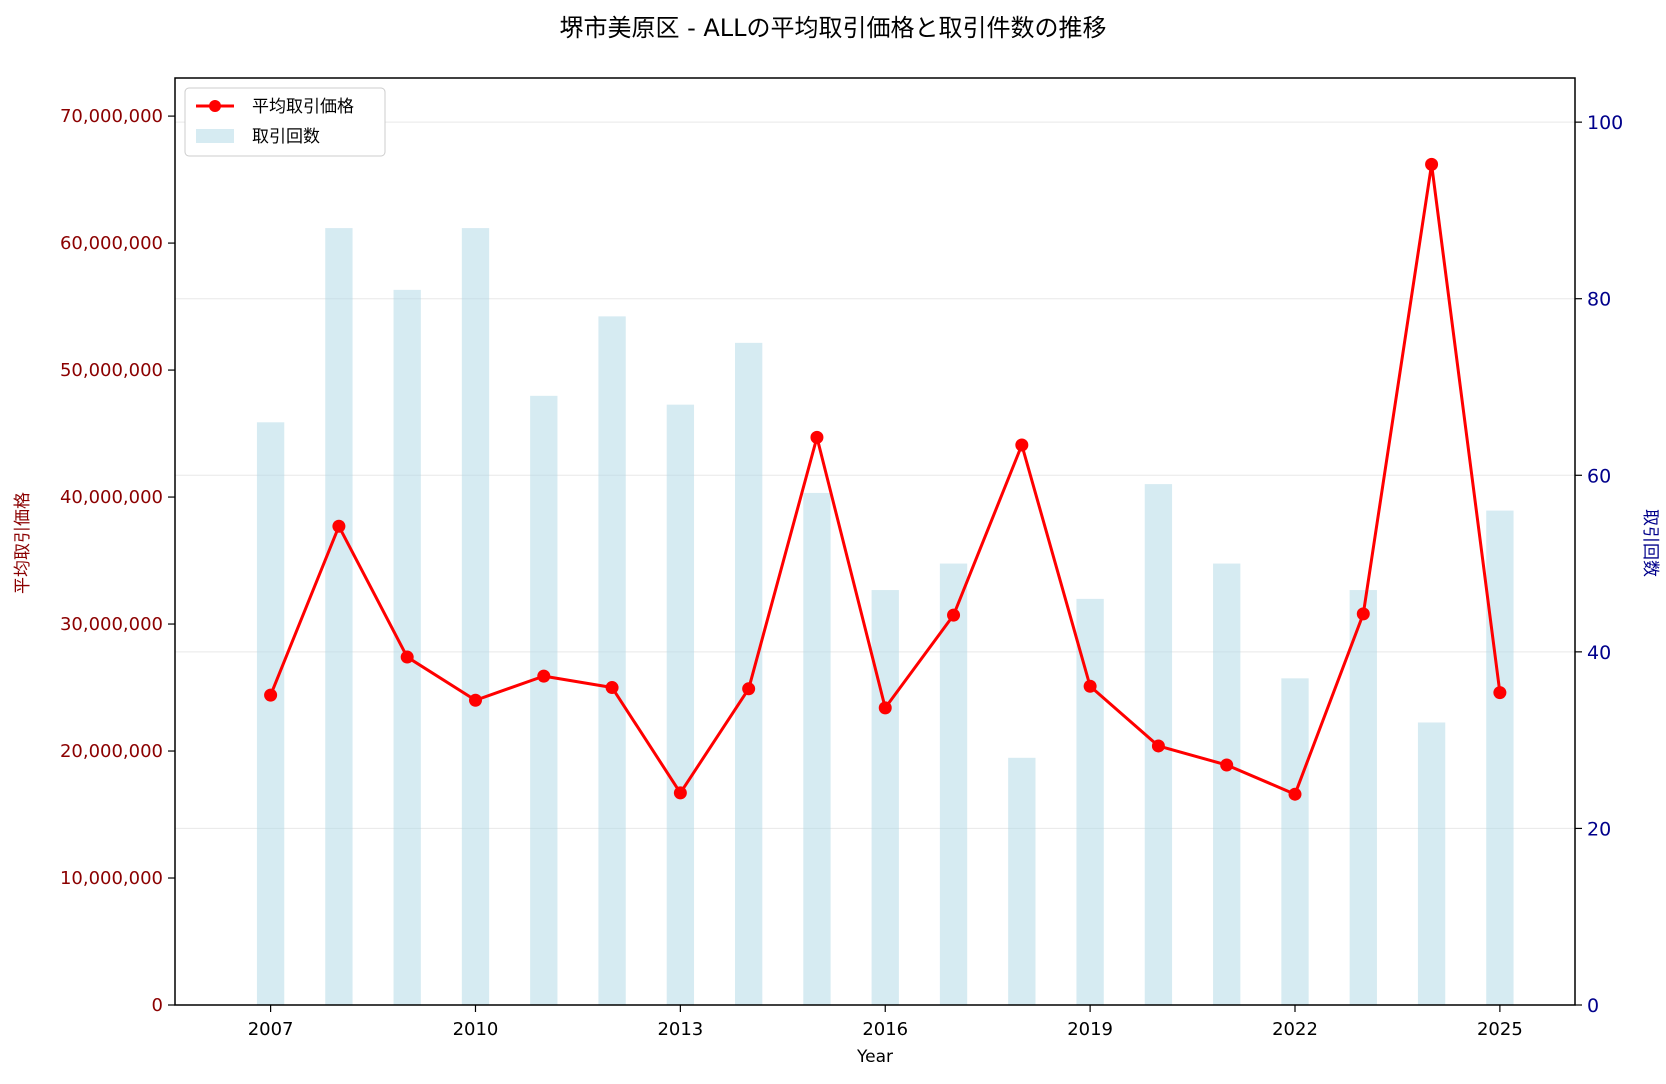  I want to click on right-tick-label: 0, so click(1593, 1006).